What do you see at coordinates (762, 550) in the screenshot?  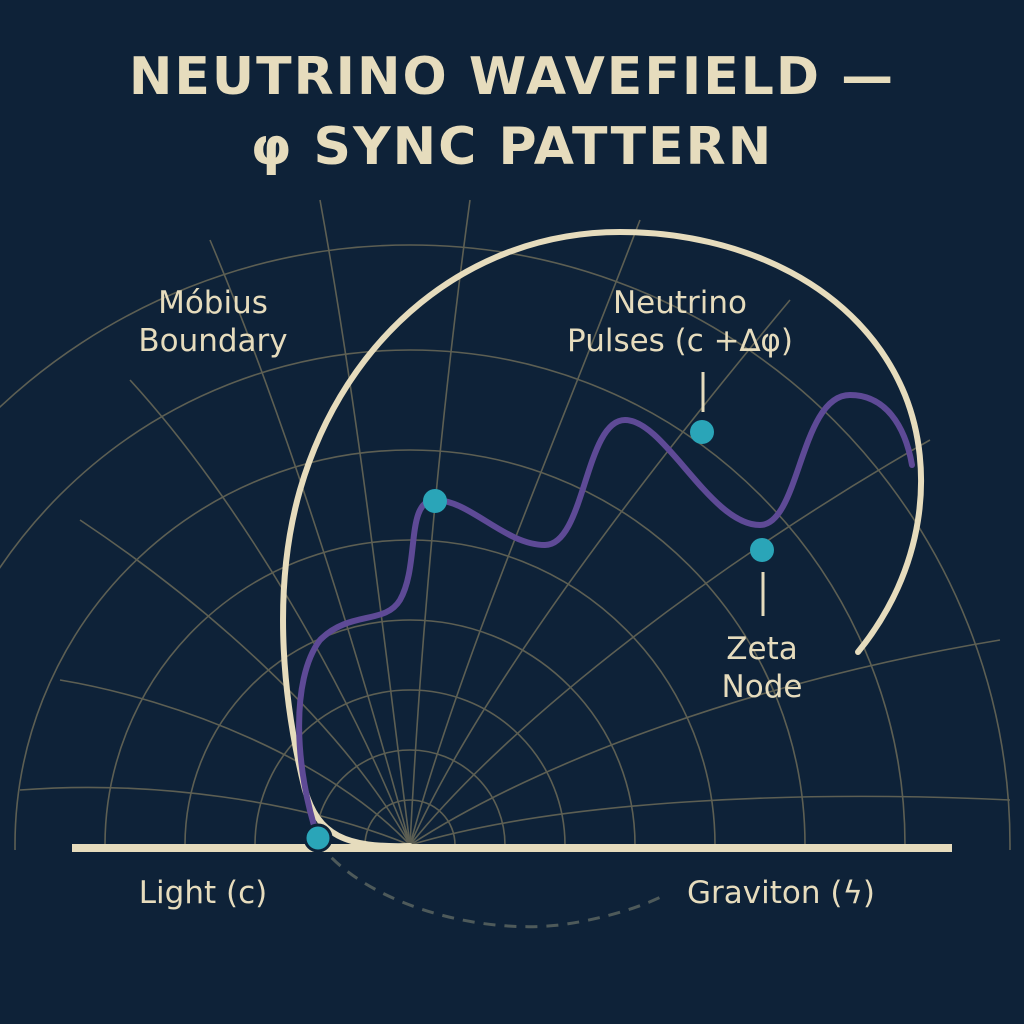 I see `zeta-node` at bounding box center [762, 550].